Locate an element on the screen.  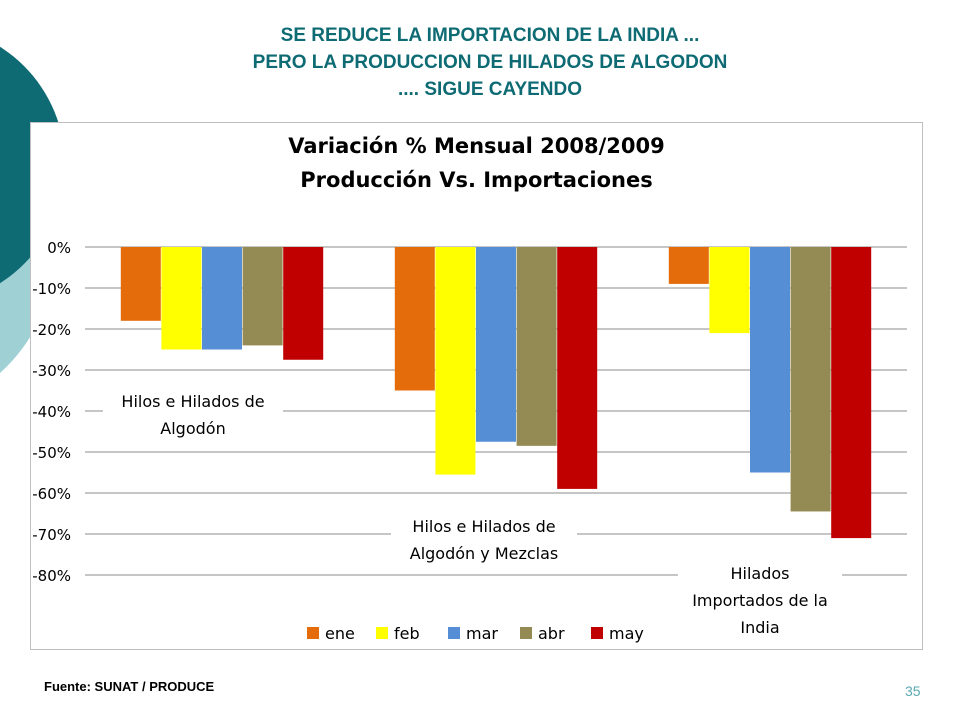
legend-label-ene: ene is located at coordinates (340, 633).